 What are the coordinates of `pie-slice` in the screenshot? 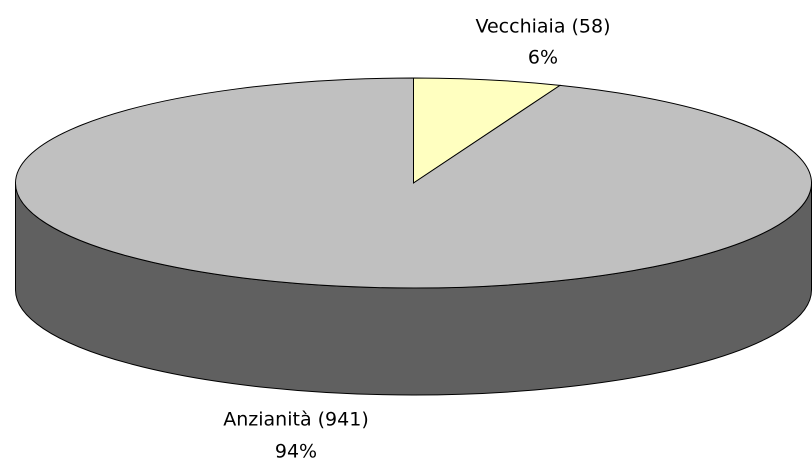 It's located at (487, 130).